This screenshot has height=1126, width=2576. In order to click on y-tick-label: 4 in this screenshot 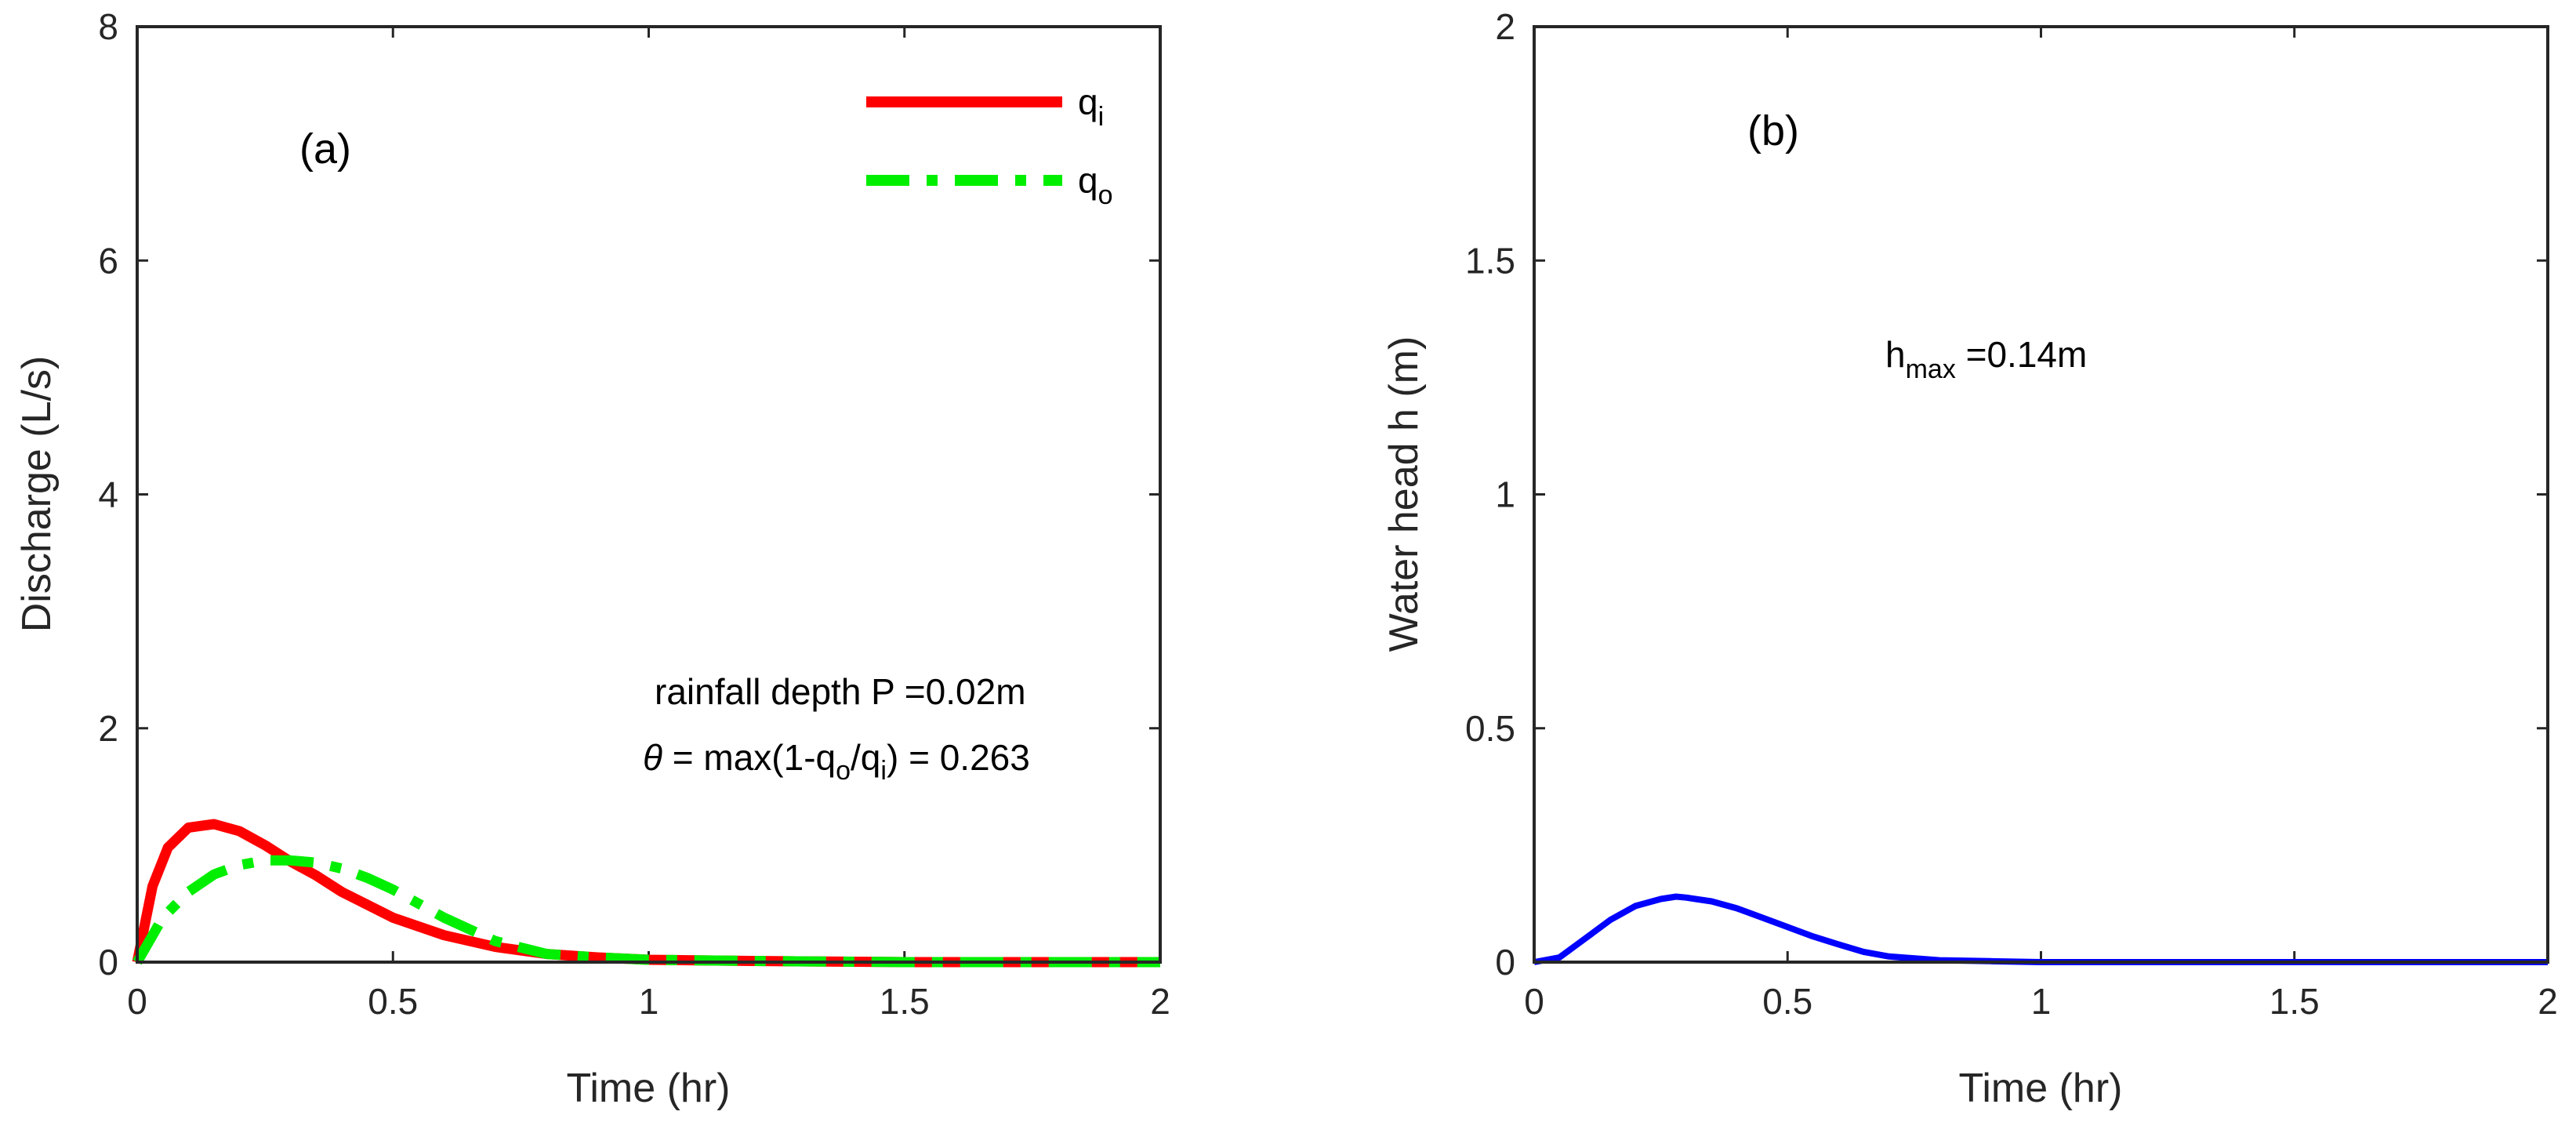, I will do `click(108, 495)`.